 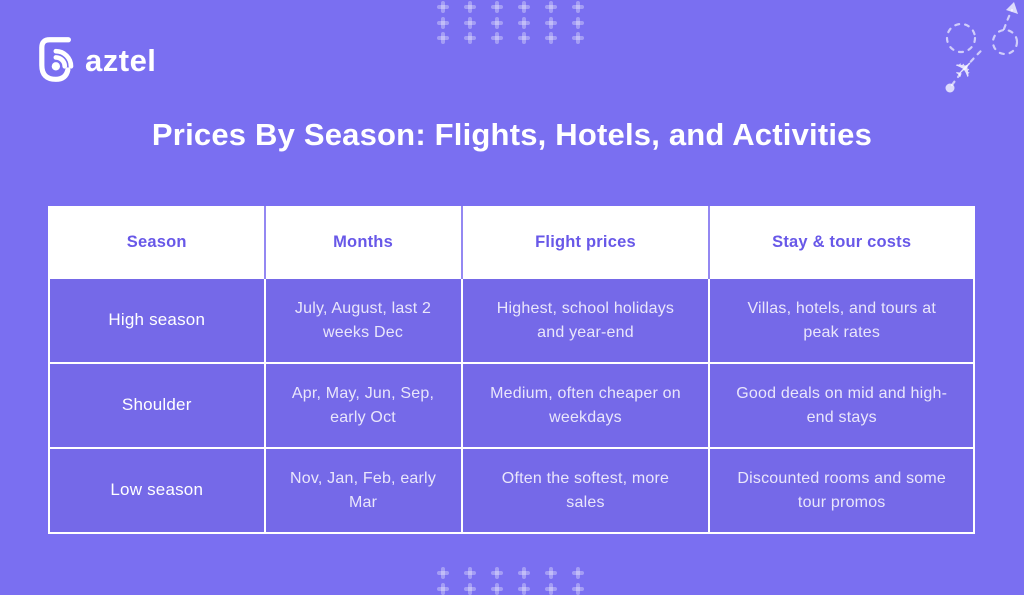 I want to click on cell-months: July, August, last 2 weeks Dec, so click(x=363, y=320).